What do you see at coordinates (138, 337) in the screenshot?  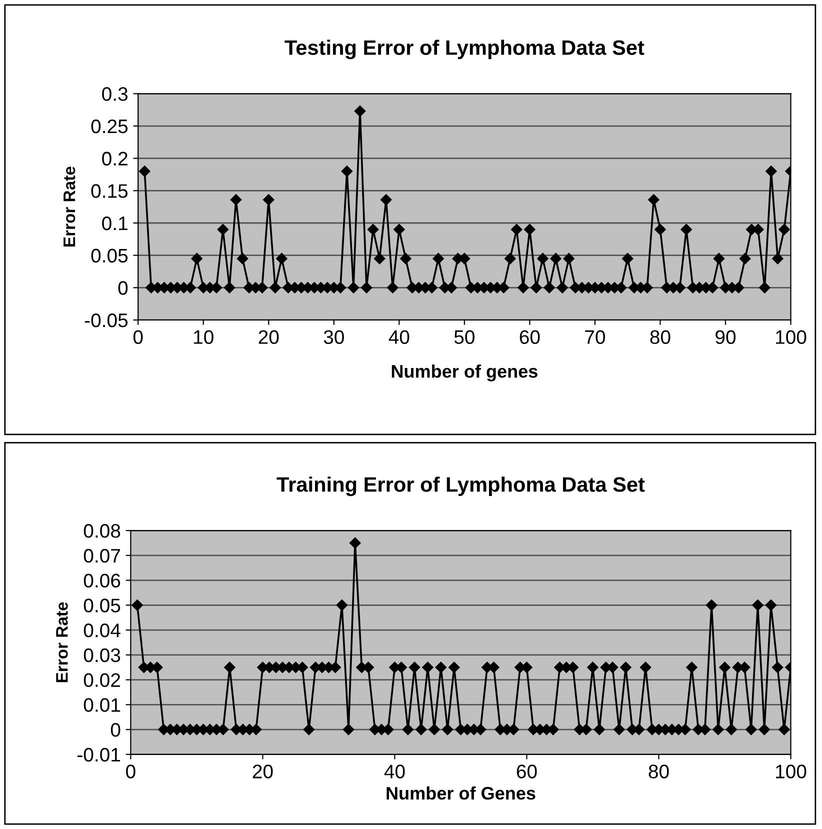 I see `x-tick-label: 0` at bounding box center [138, 337].